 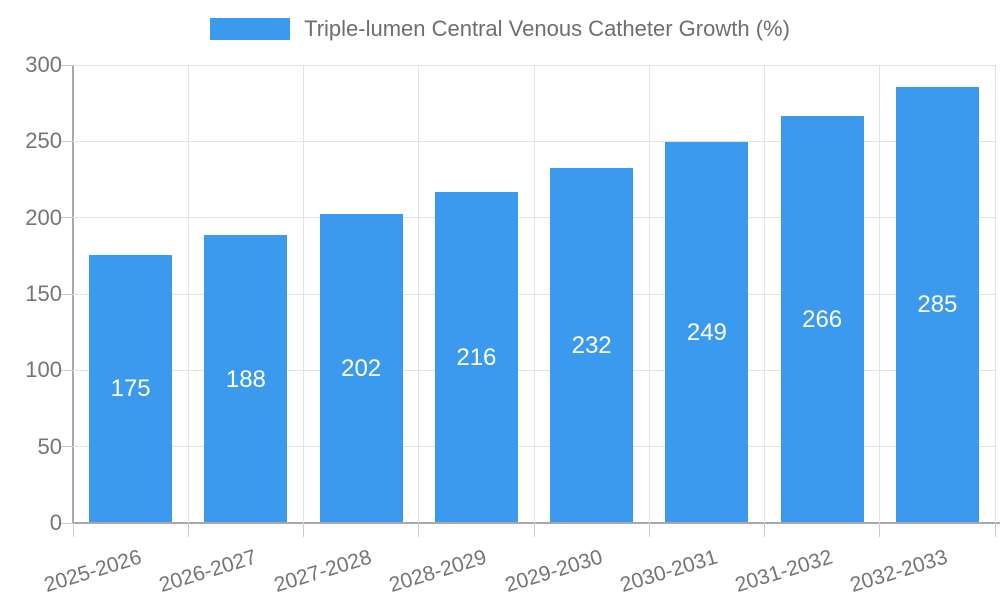 What do you see at coordinates (55, 522) in the screenshot?
I see `y-axis-tick-label: 0` at bounding box center [55, 522].